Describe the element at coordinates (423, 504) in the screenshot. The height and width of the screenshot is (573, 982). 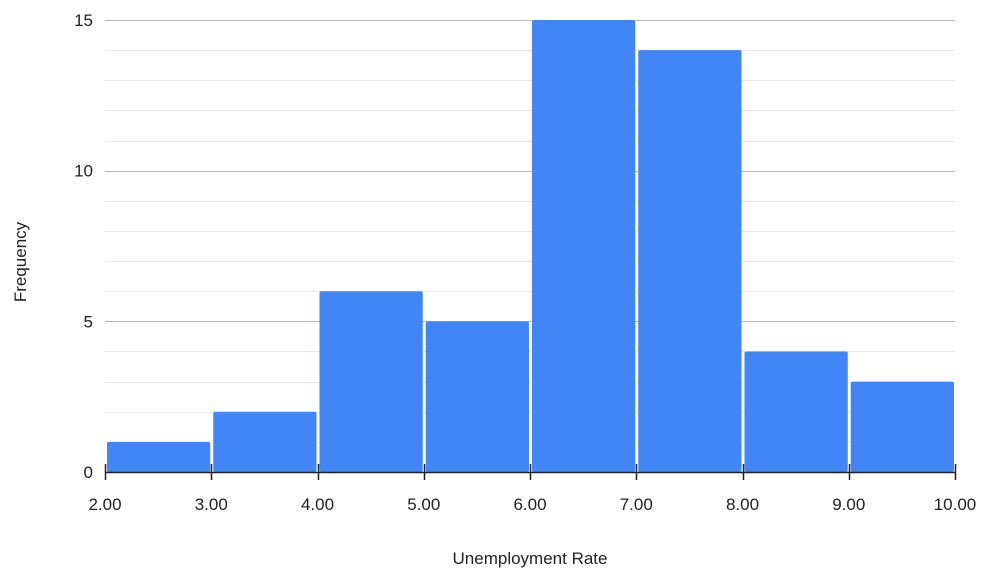
I see `x-tick-label: 5.00` at that location.